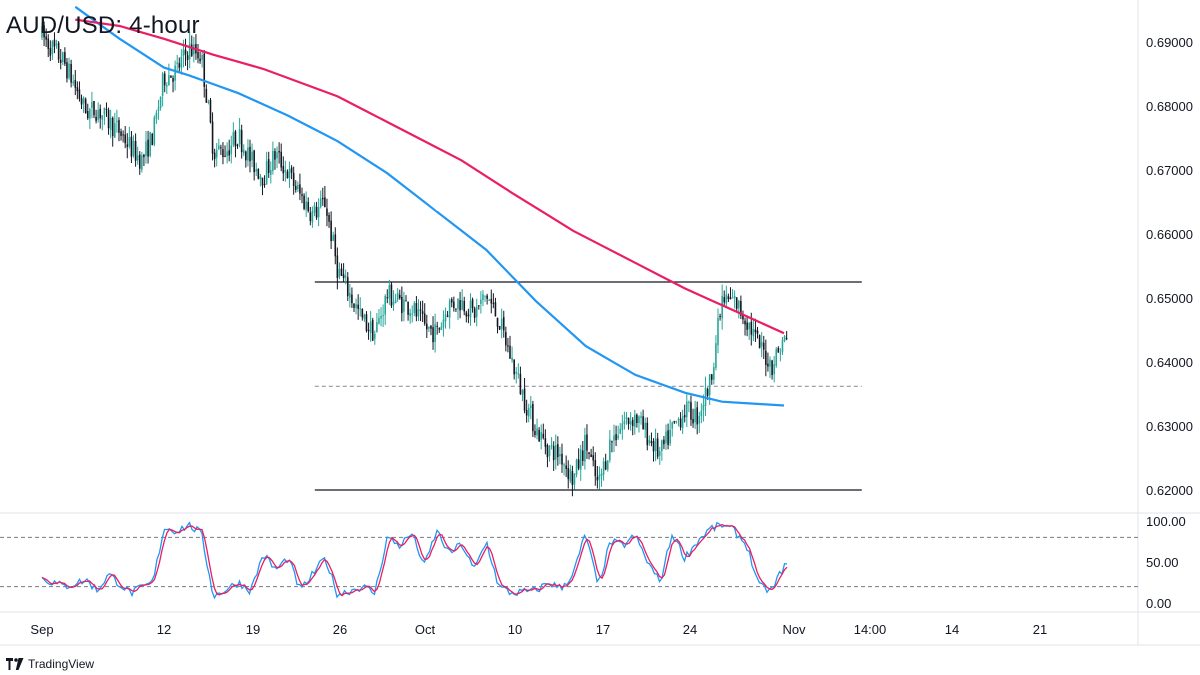 The width and height of the screenshot is (1200, 675). I want to click on x-tick-label: 14:00, so click(870, 629).